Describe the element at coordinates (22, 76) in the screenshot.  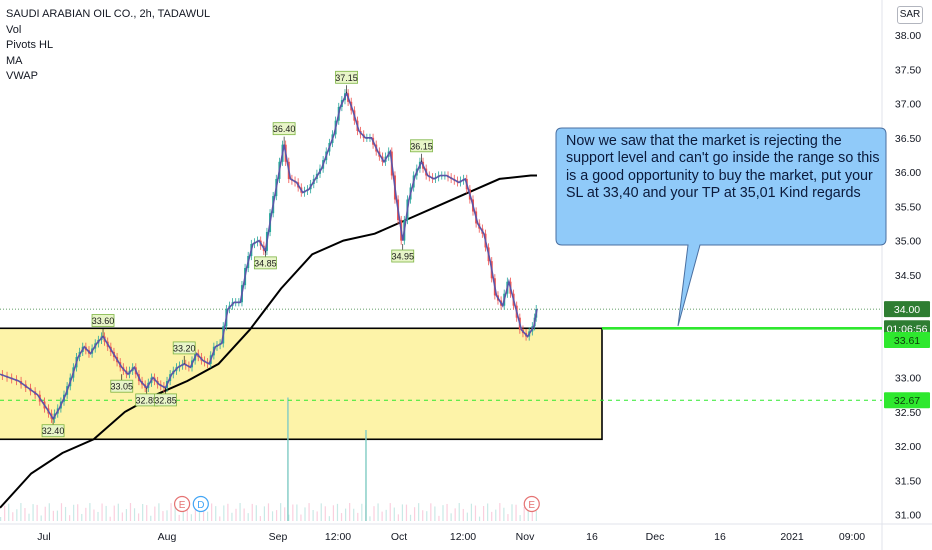
I see `indicator-vwap: VWAP` at that location.